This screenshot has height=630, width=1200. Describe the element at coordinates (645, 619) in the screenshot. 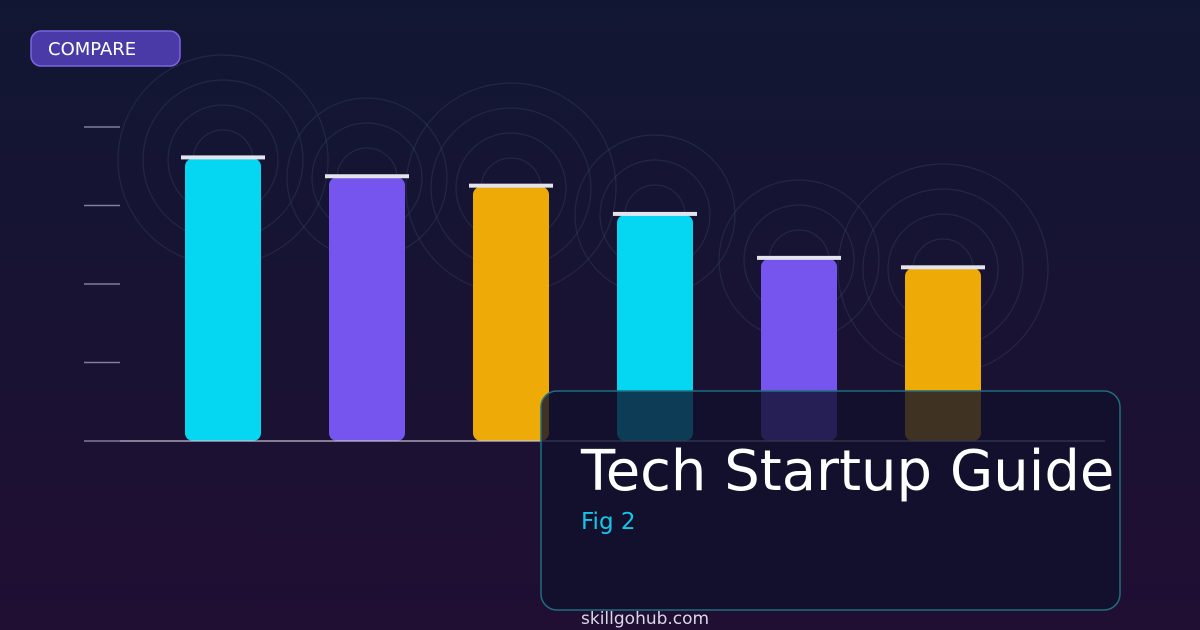

I see `footer-url: skillgohub.com` at that location.